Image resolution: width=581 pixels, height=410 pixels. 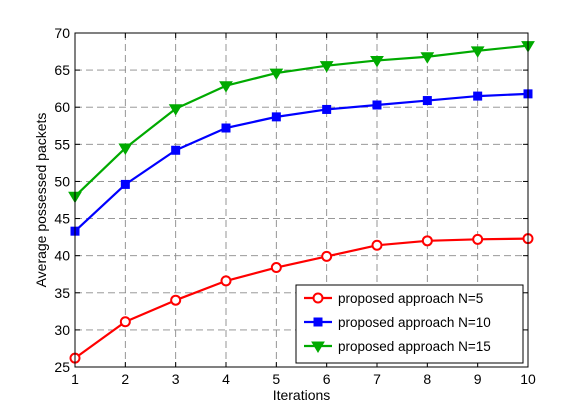 I want to click on legend-label-2: proposed approach N=10, so click(x=414, y=322).